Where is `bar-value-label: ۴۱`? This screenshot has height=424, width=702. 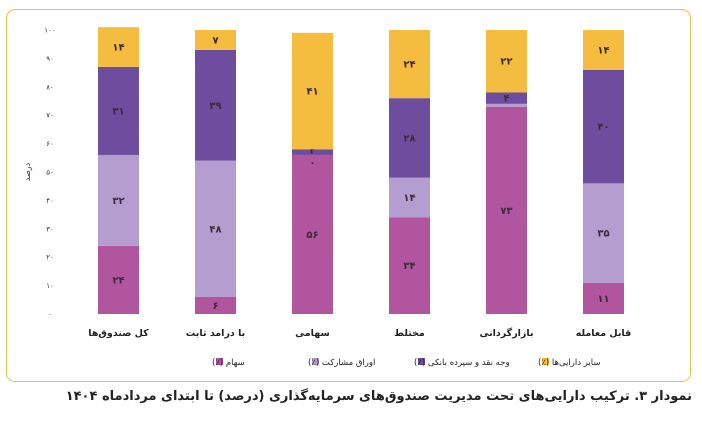
bar-value-label: ۴۱ is located at coordinates (312, 92).